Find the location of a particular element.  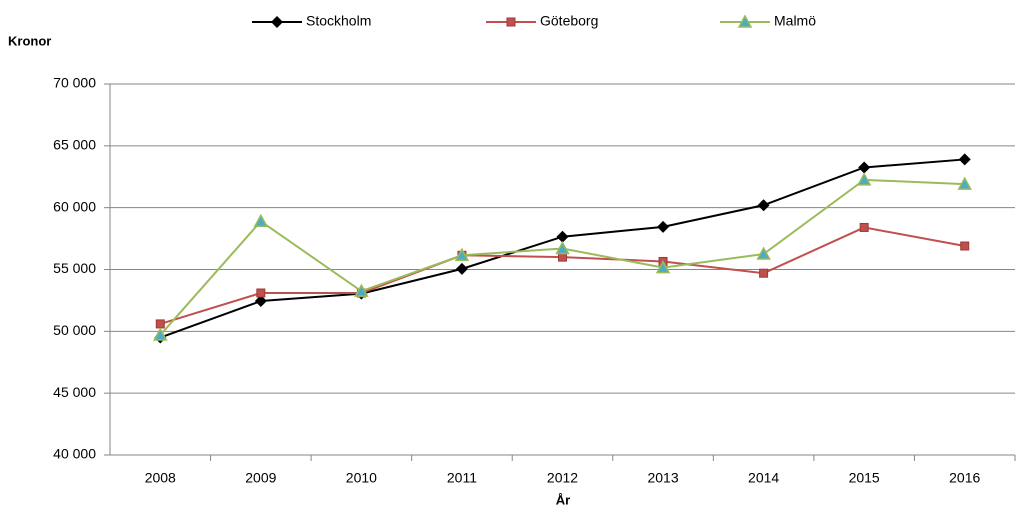

legend-label: Malmö is located at coordinates (795, 21).